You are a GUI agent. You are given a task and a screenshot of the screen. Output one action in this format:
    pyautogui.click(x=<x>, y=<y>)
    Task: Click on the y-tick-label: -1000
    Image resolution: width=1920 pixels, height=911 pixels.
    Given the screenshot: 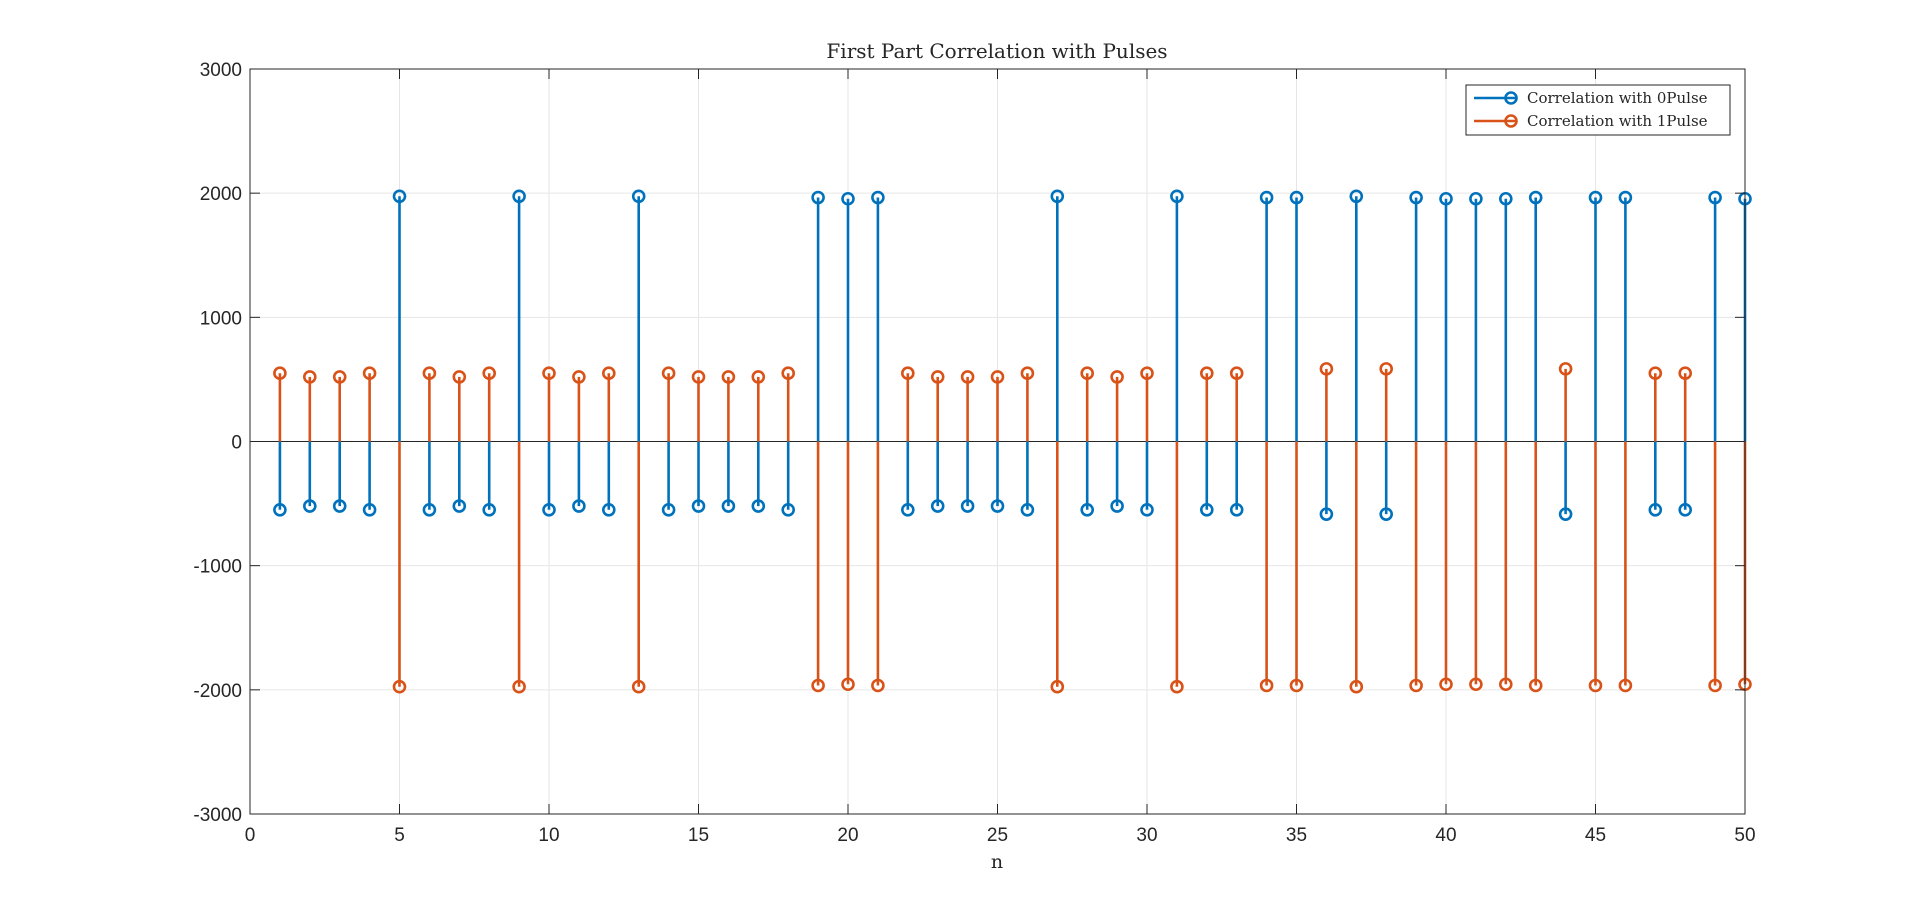 What is the action you would take?
    pyautogui.click(x=217, y=567)
    